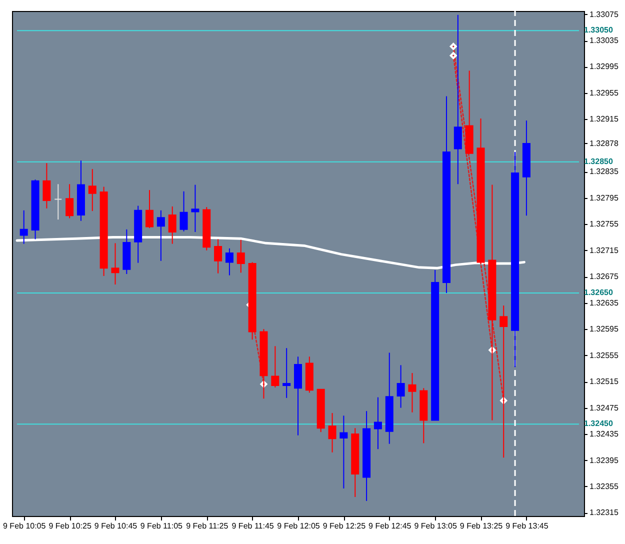 Image resolution: width=625 pixels, height=544 pixels. I want to click on y-tick-label: 1.32878, so click(604, 143).